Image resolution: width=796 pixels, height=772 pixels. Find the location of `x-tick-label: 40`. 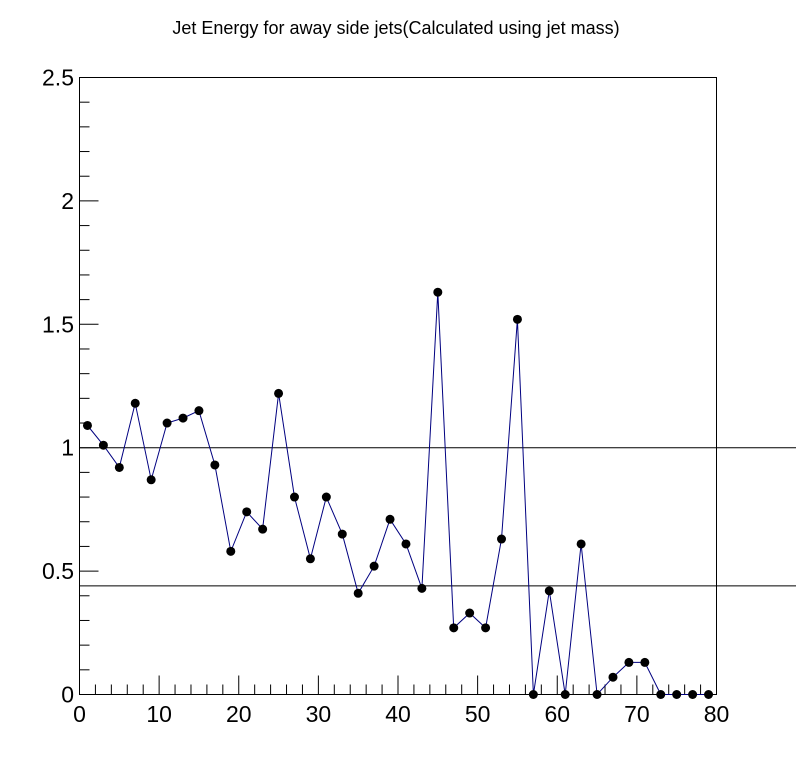

x-tick-label: 40 is located at coordinates (398, 714).